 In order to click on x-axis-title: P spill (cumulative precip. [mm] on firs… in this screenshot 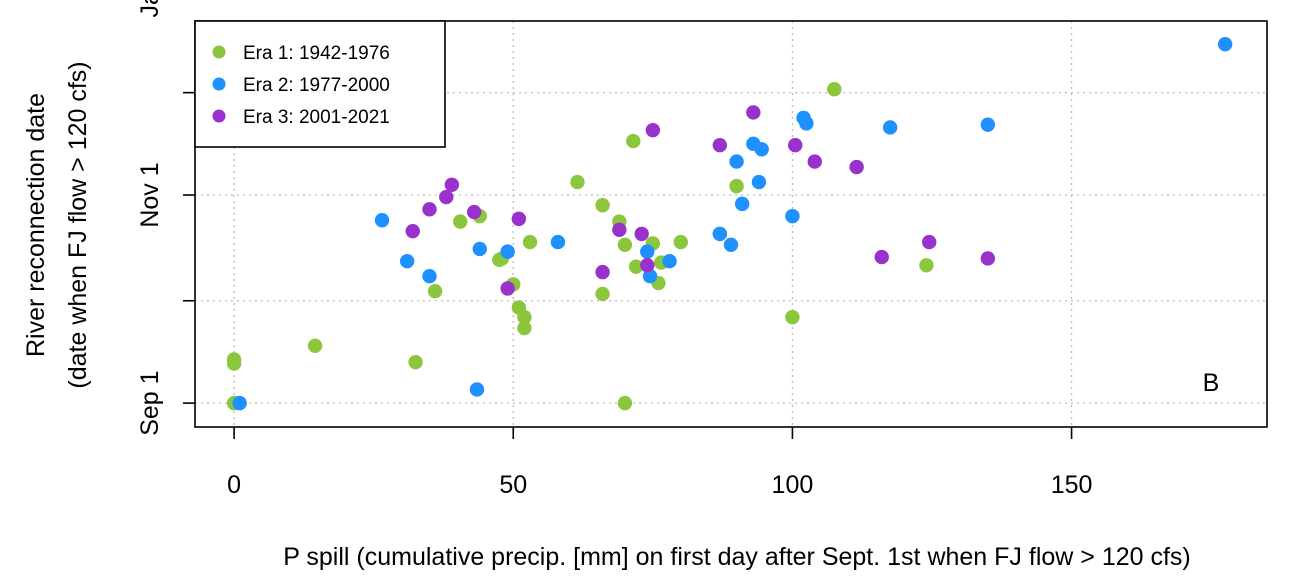, I will do `click(737, 557)`.